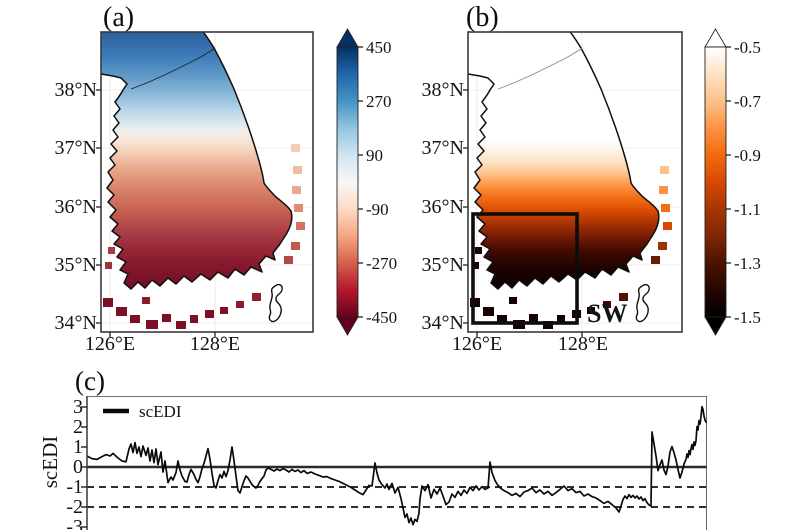  What do you see at coordinates (442, 207) in the screenshot?
I see `lat-tick-b-36n: 36°N` at bounding box center [442, 207].